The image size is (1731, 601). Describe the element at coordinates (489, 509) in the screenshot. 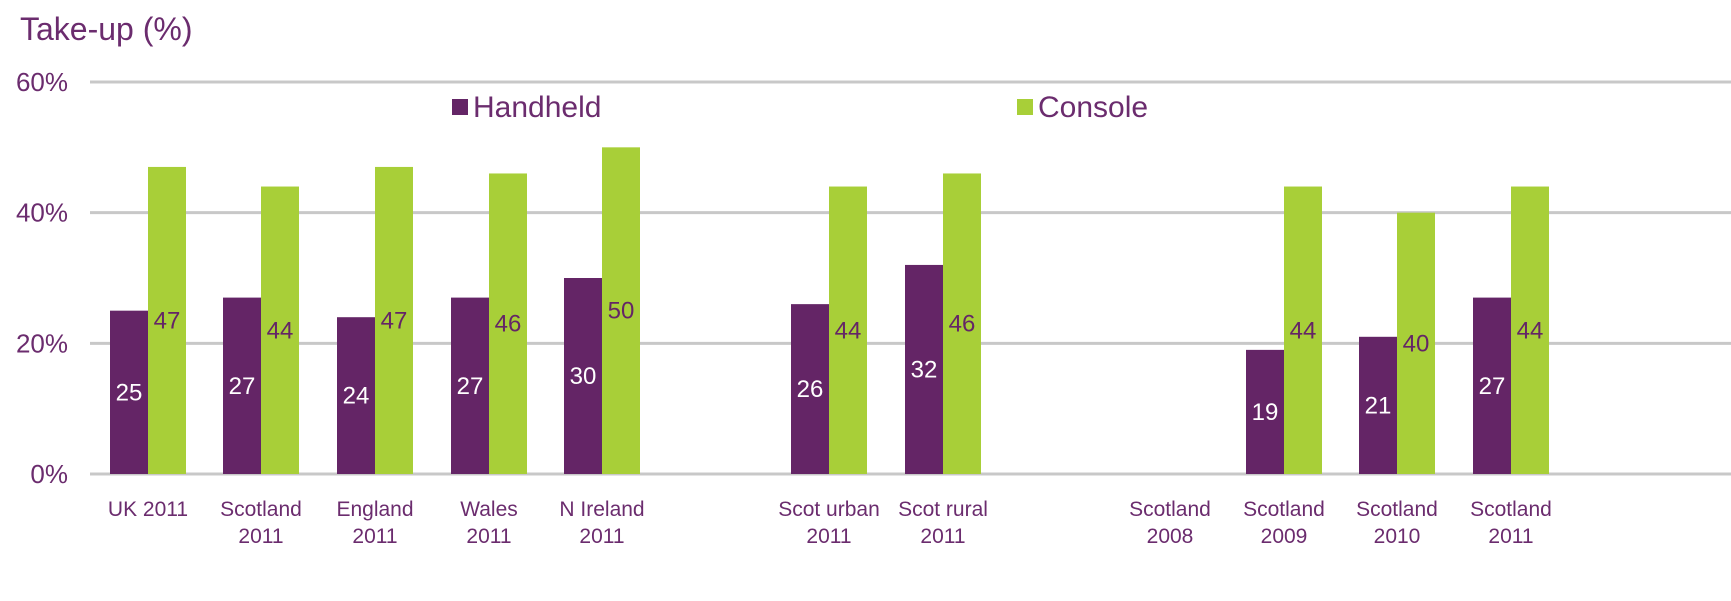

I see `x-tick-label: Wales` at that location.